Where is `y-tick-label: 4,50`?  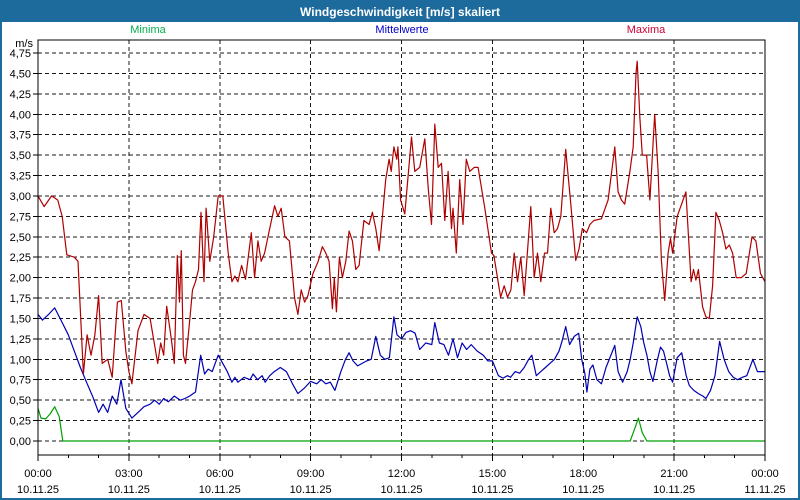
y-tick-label: 4,50 is located at coordinates (20, 74).